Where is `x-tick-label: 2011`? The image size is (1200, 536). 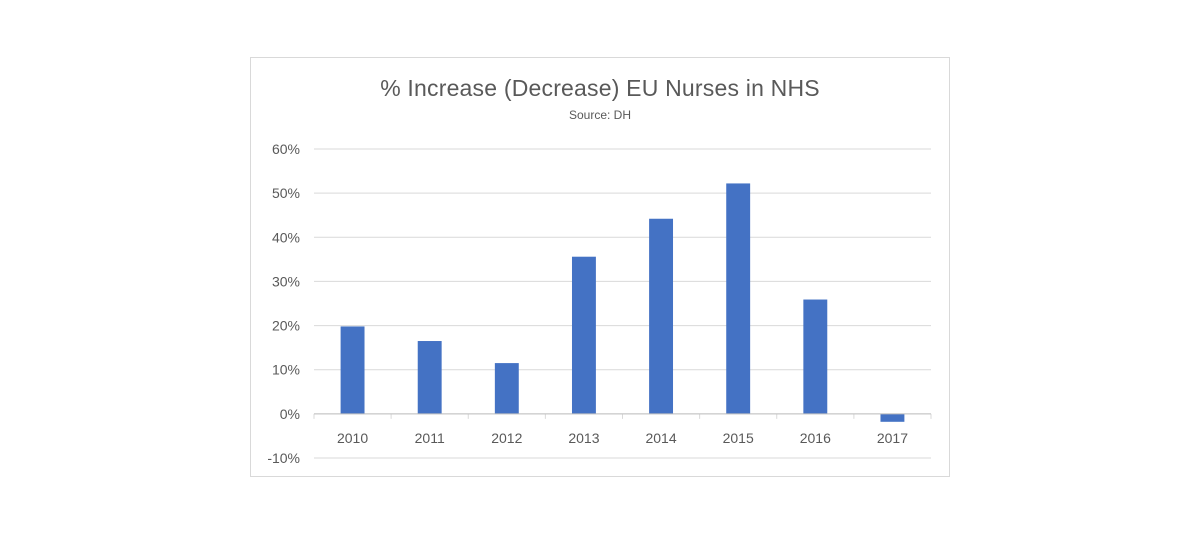
x-tick-label: 2011 is located at coordinates (430, 438).